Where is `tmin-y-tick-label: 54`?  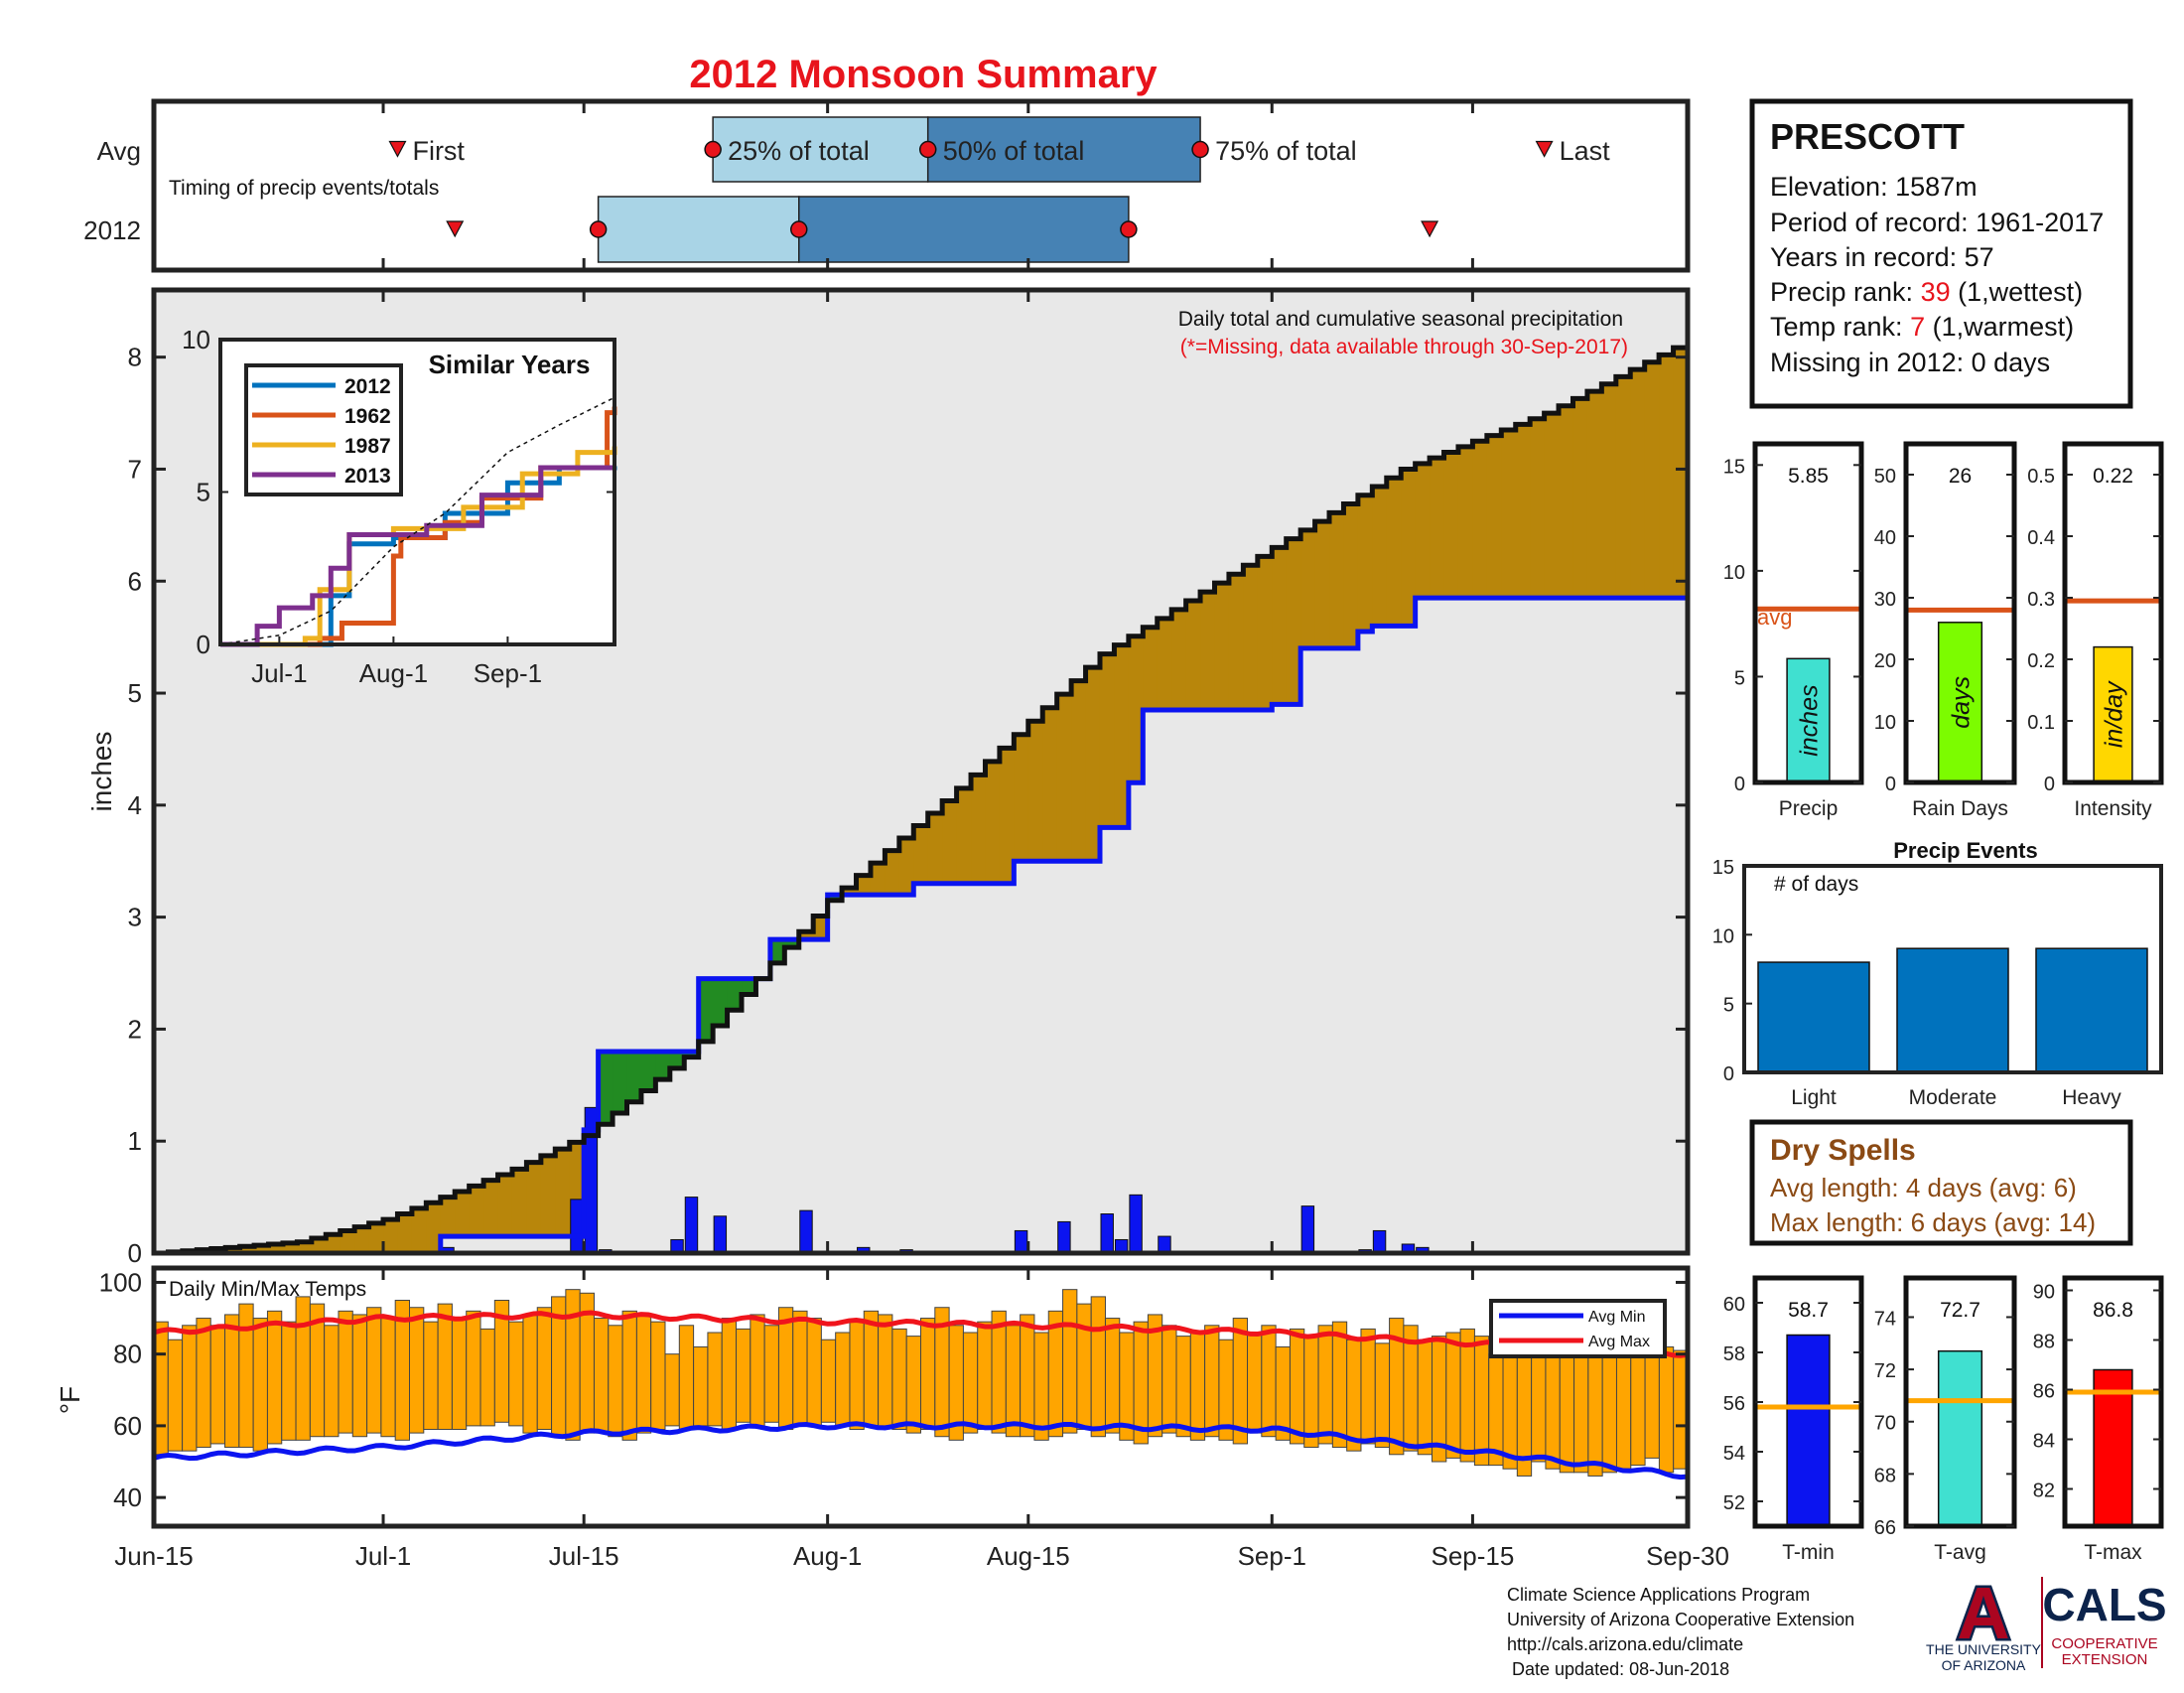 tmin-y-tick-label: 54 is located at coordinates (1734, 1454).